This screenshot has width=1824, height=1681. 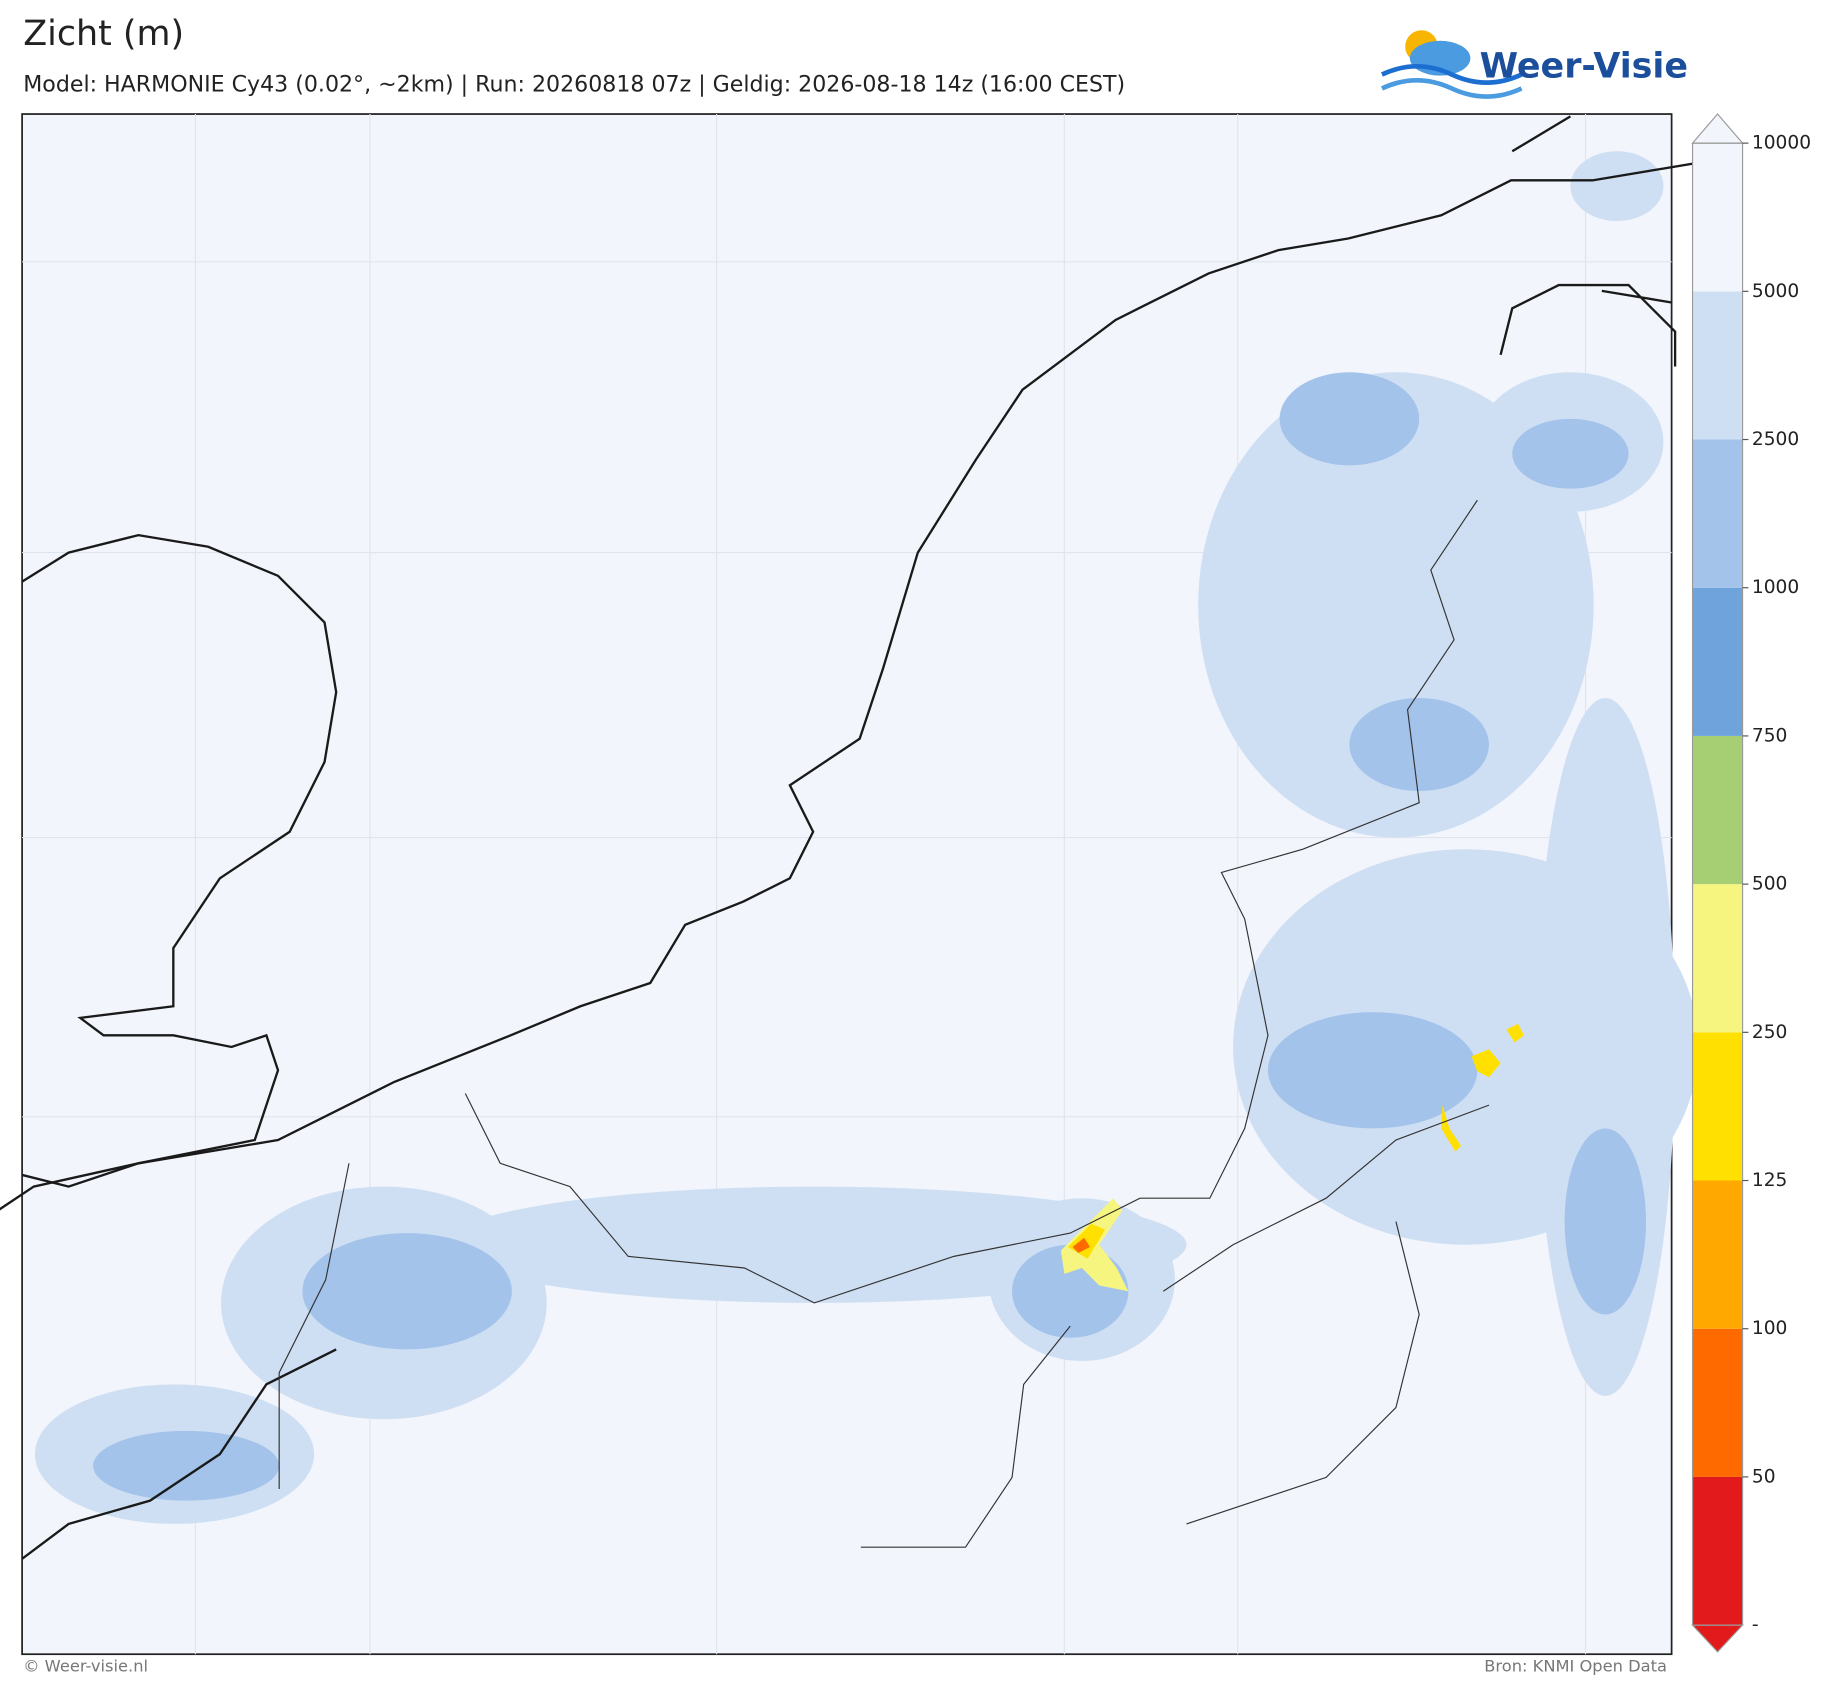 What do you see at coordinates (85, 1666) in the screenshot?
I see `footer-left: © Weer-visie.nl` at bounding box center [85, 1666].